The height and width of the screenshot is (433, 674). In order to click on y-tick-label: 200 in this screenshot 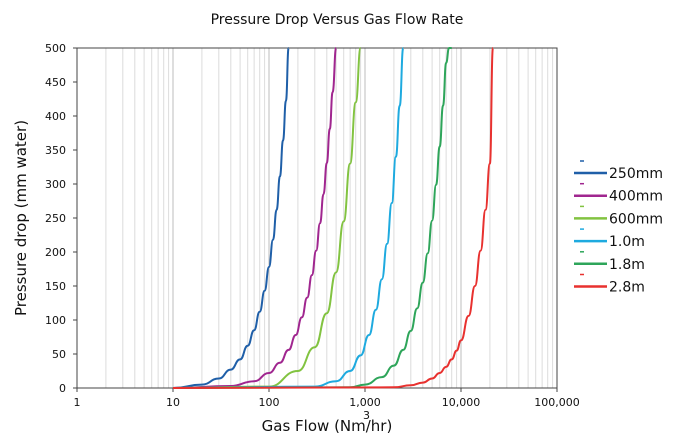, I will do `click(55, 252)`.